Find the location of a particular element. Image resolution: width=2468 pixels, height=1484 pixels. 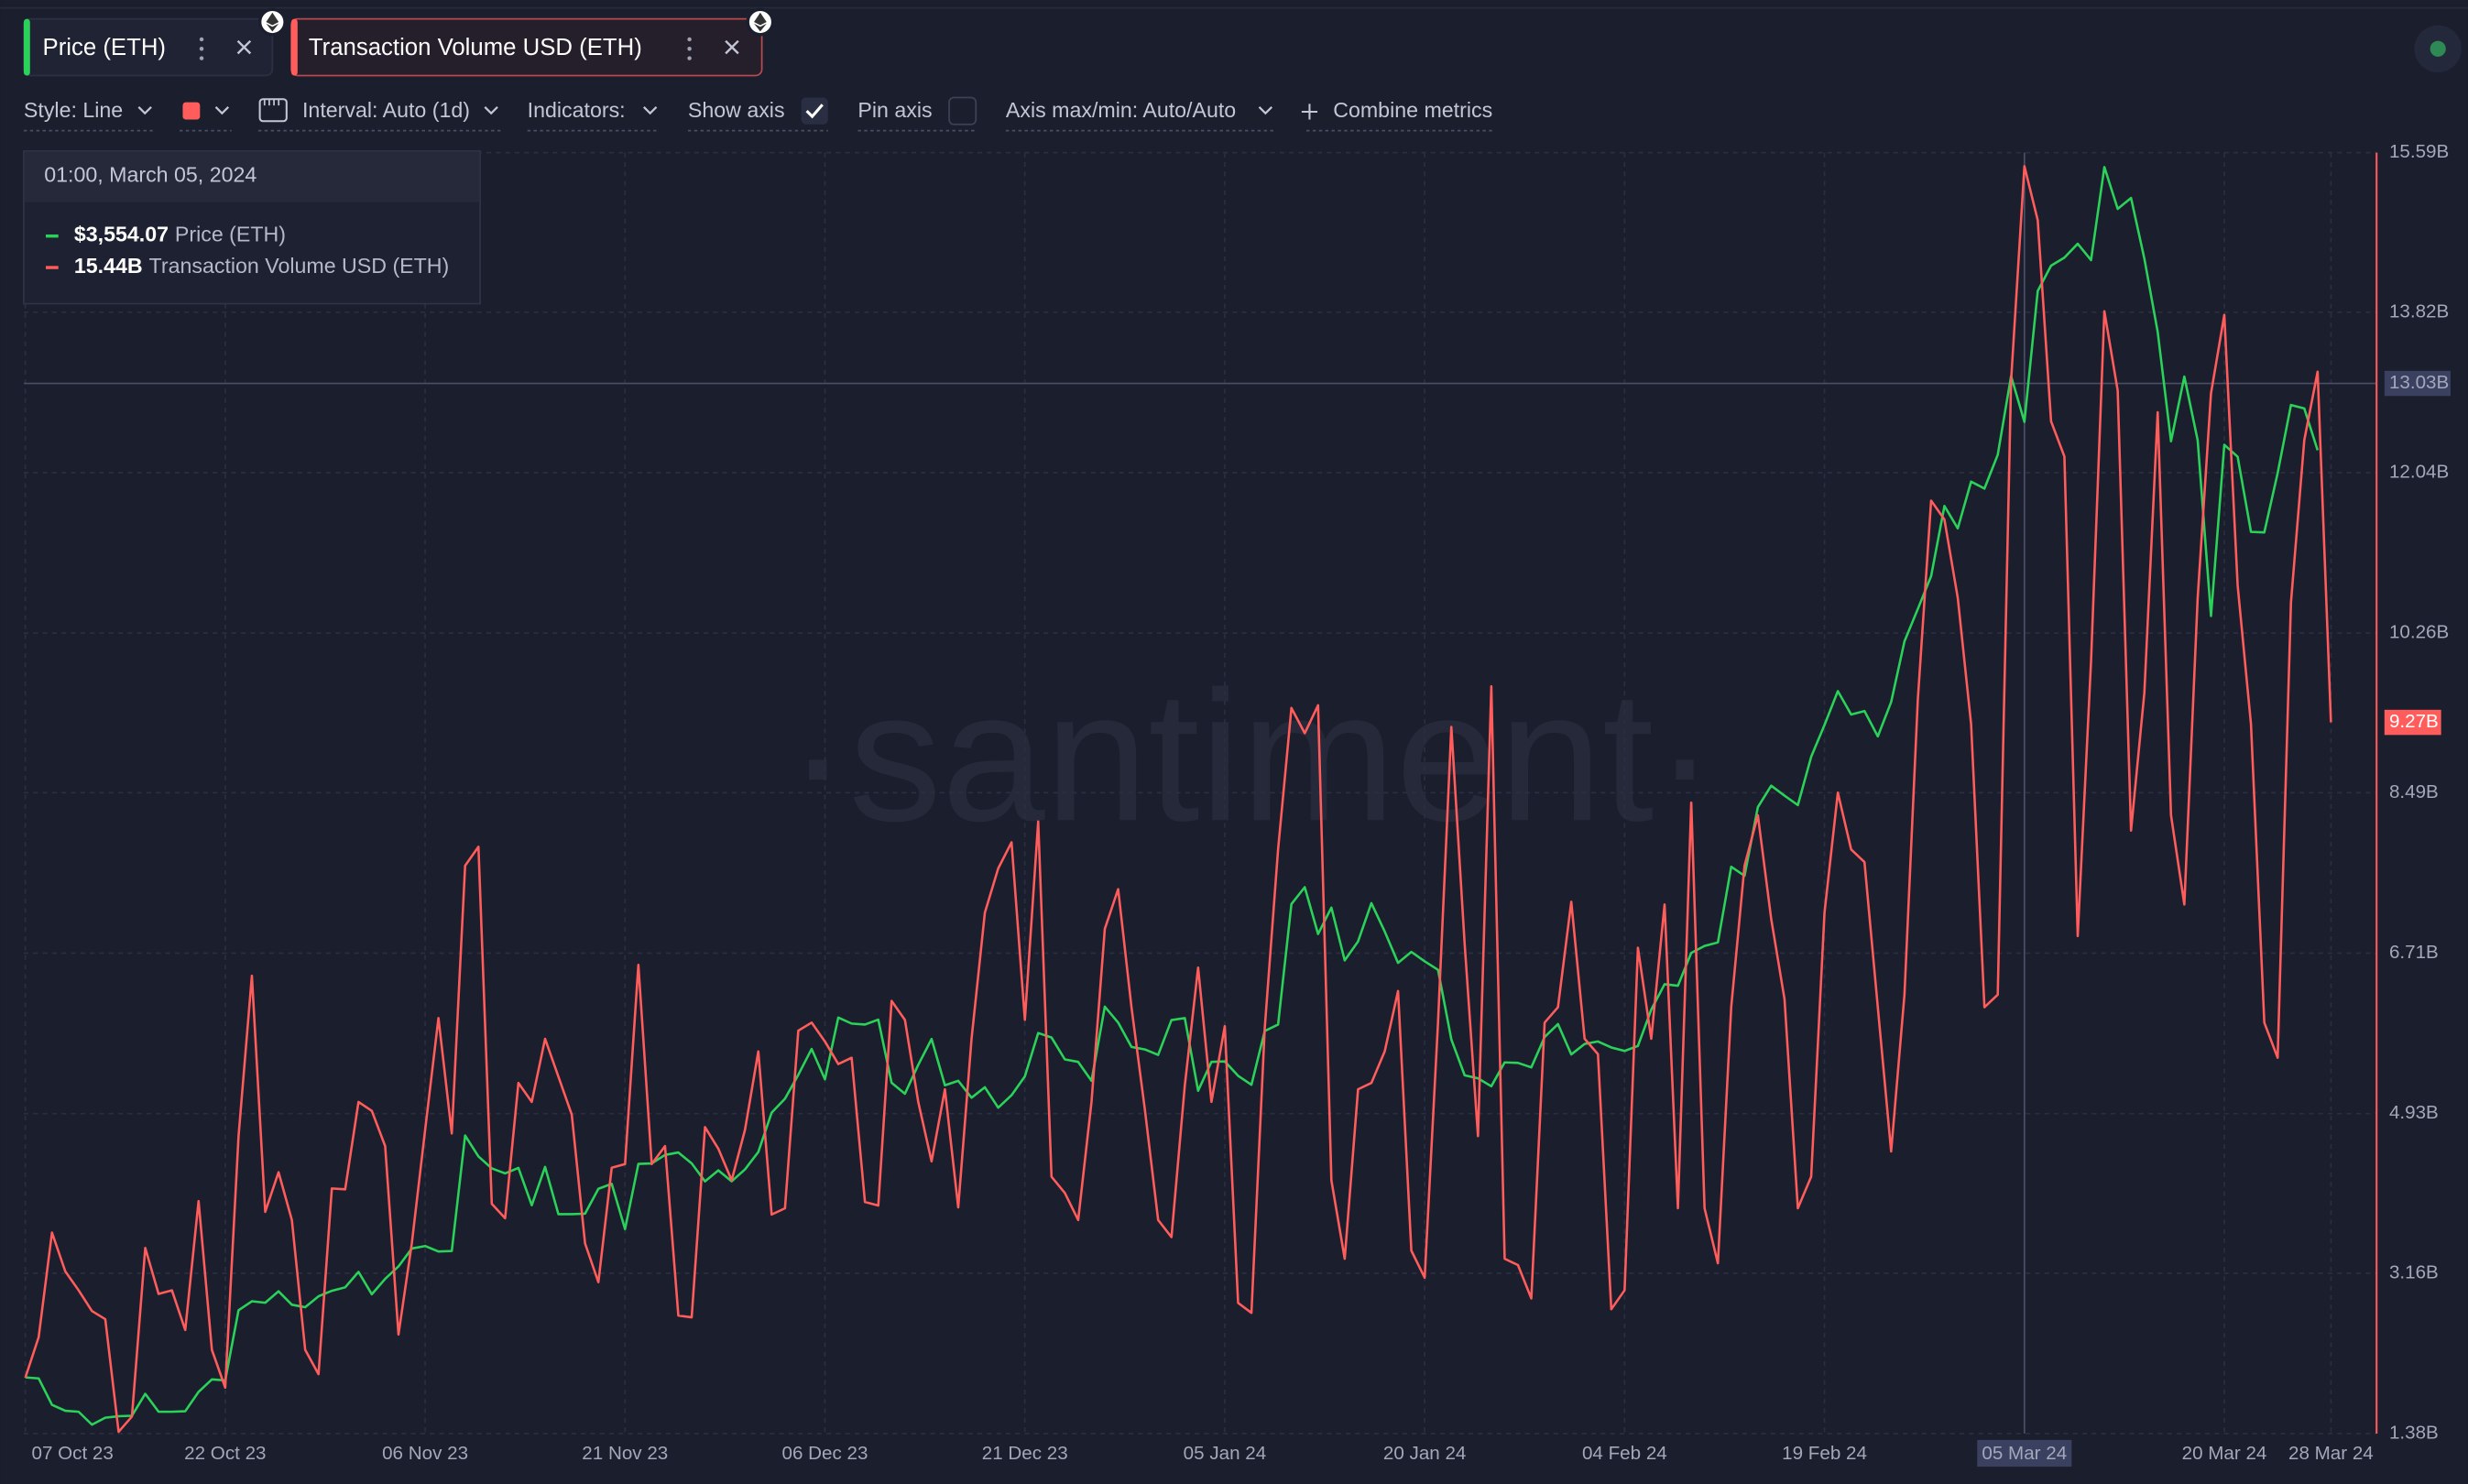

tooltip-header is located at coordinates (252, 177).